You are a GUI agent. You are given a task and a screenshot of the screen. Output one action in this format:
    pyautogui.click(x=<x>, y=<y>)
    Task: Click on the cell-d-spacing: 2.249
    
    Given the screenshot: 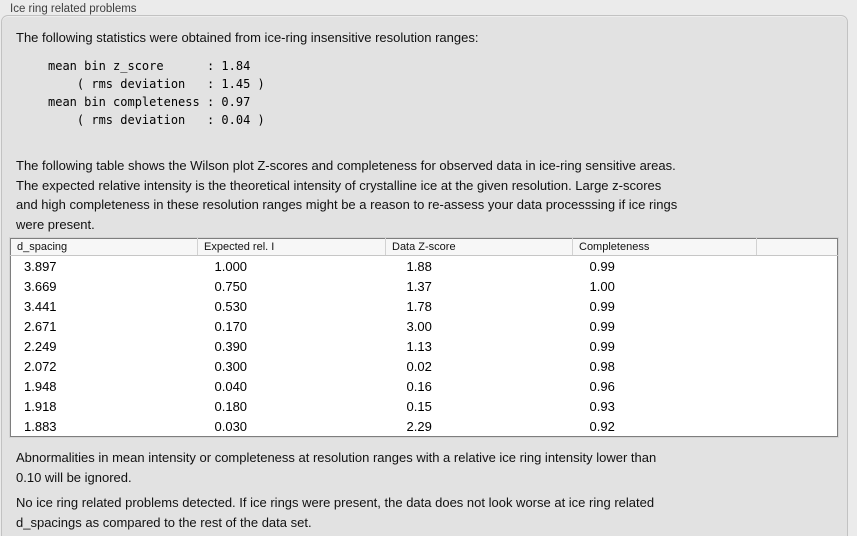 What is the action you would take?
    pyautogui.click(x=40, y=346)
    